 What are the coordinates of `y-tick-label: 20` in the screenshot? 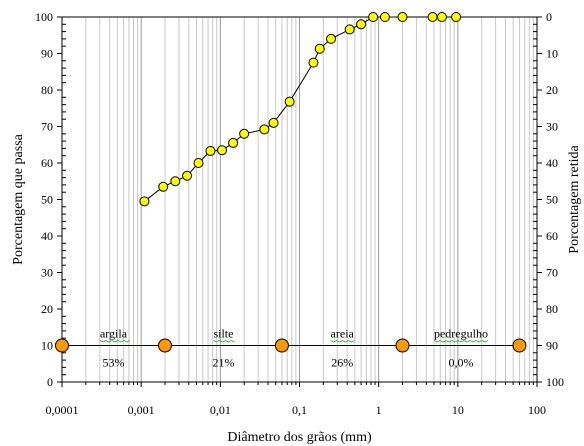 It's located at (47, 309).